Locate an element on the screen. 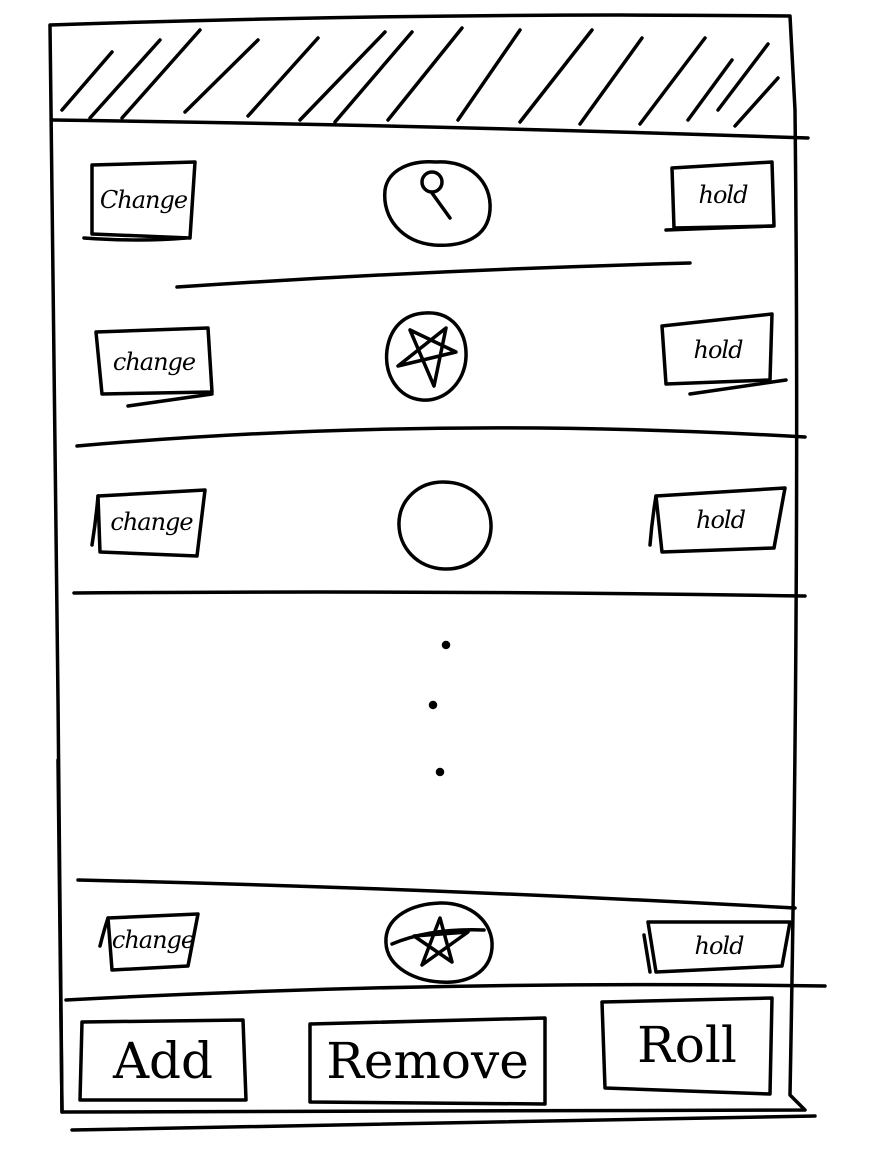 The width and height of the screenshot is (871, 1163). change-button-1-label: Change is located at coordinates (143, 200).